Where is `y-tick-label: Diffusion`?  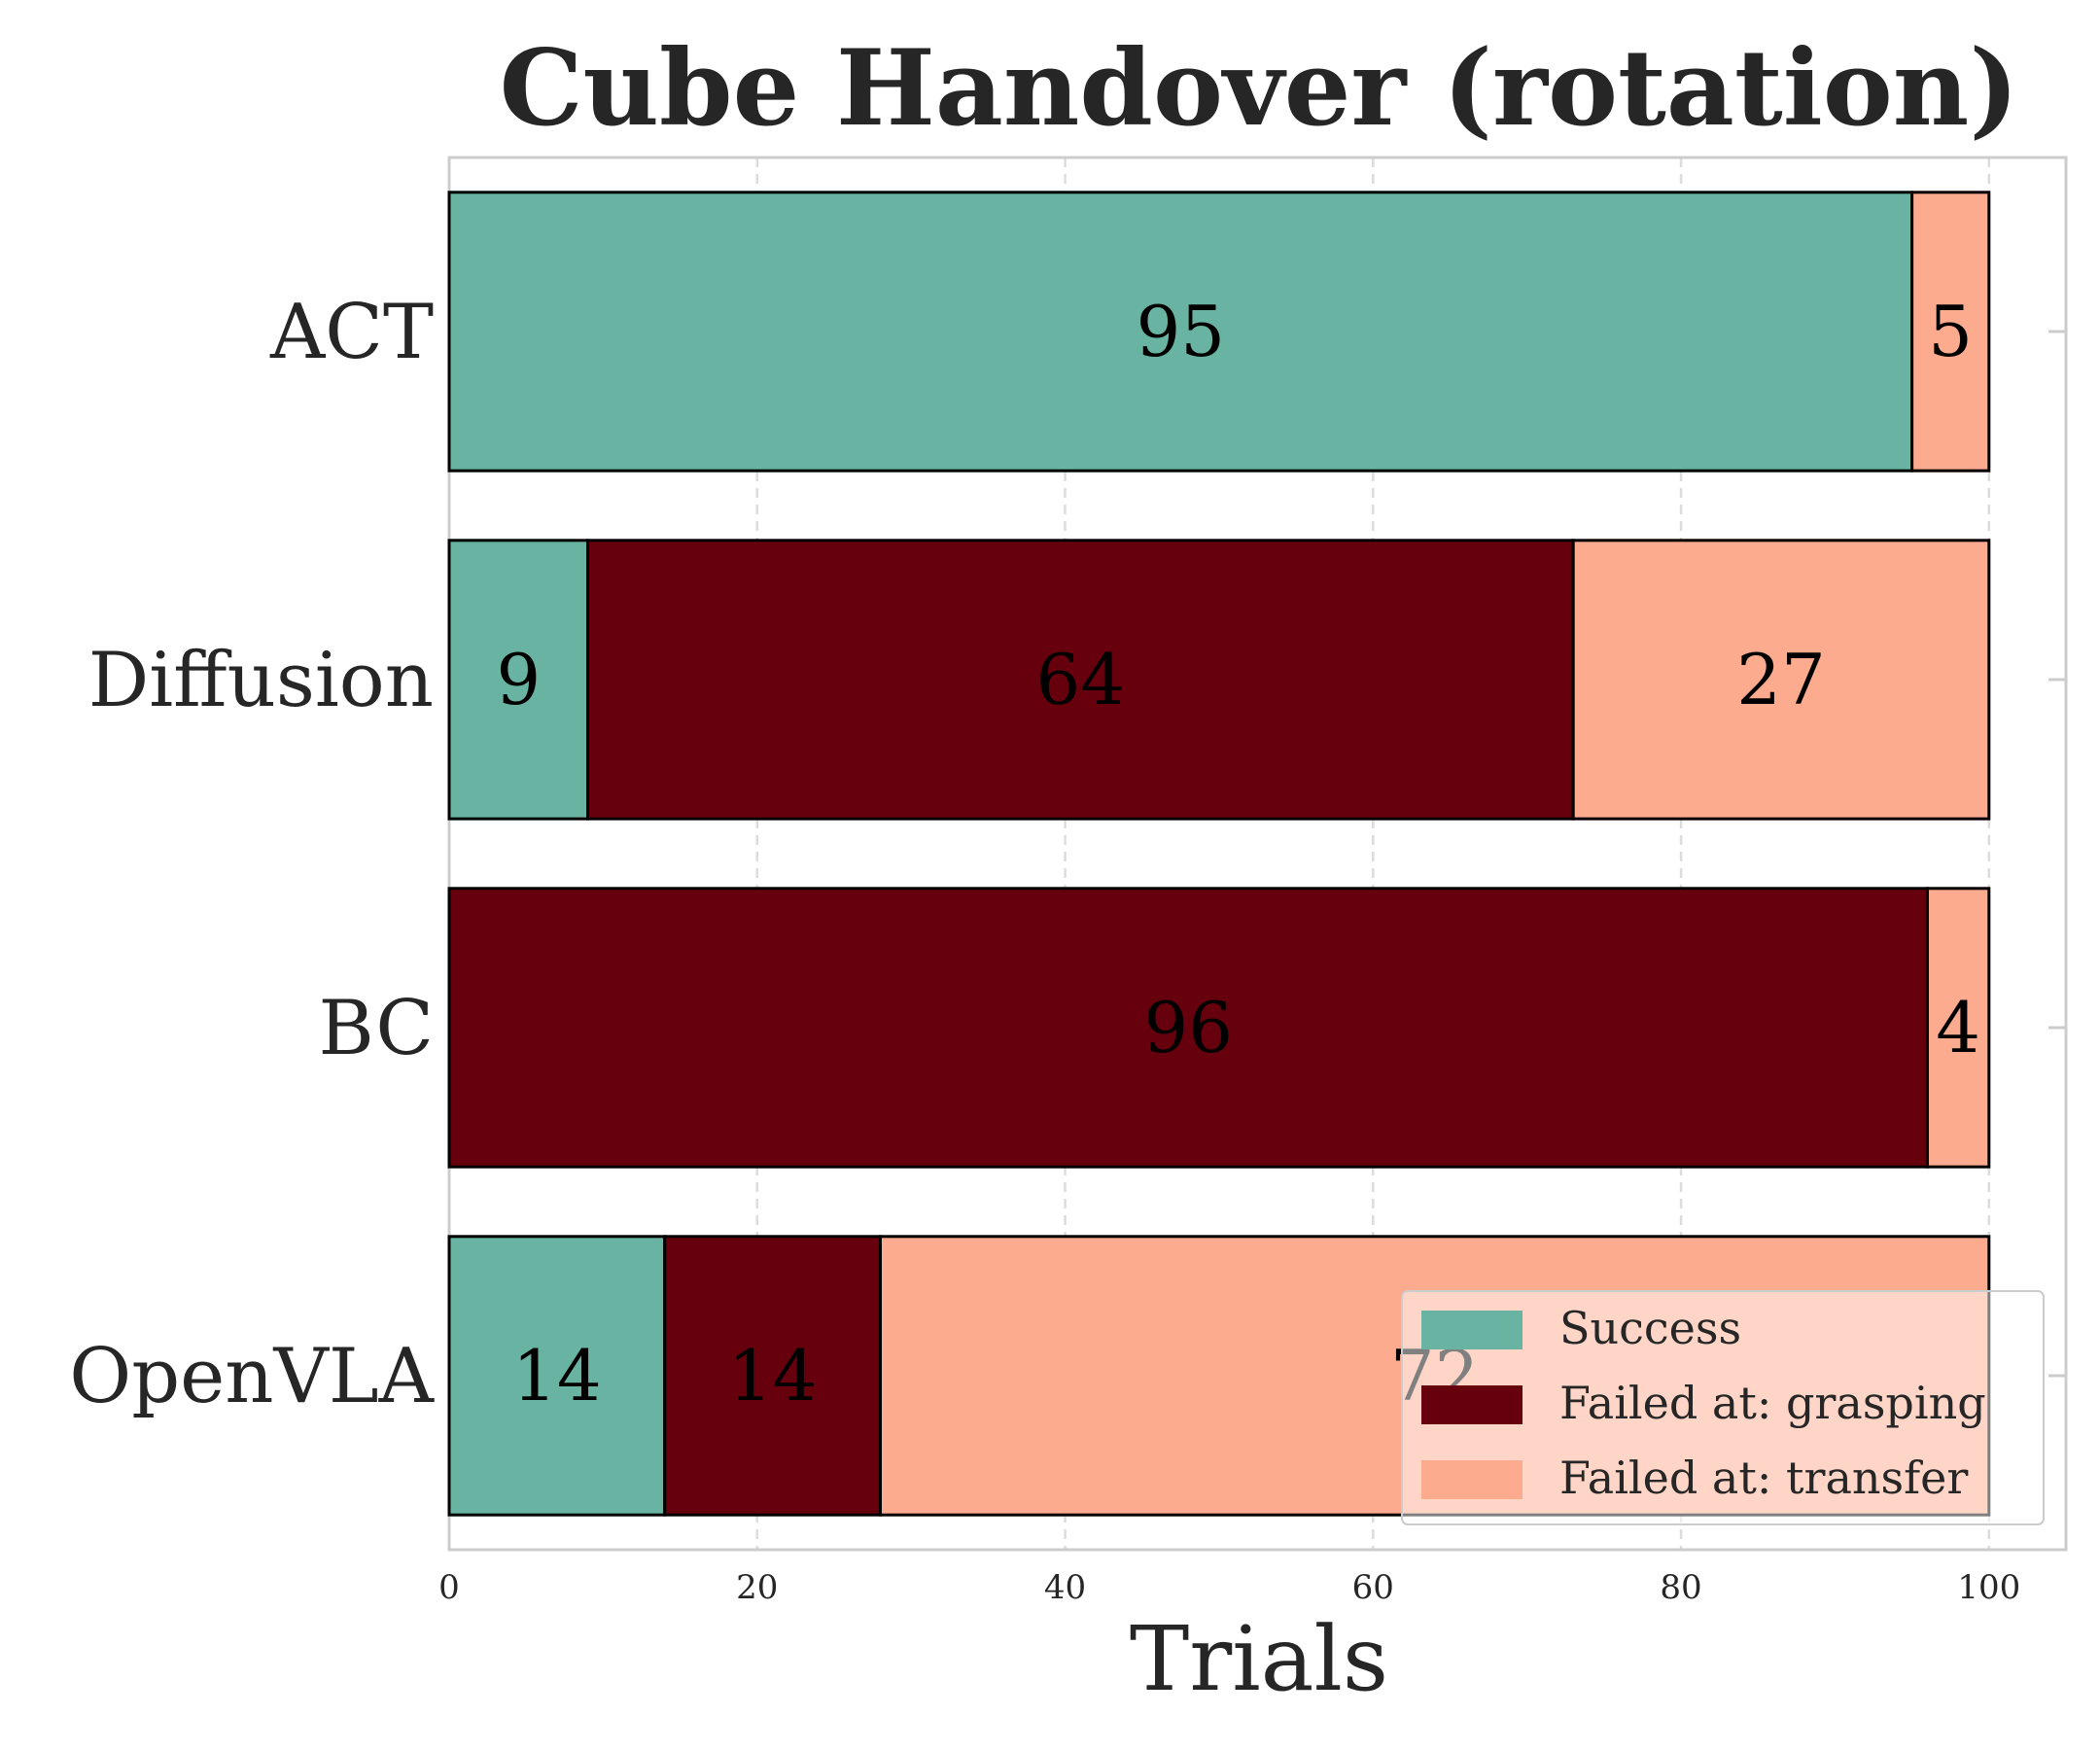 y-tick-label: Diffusion is located at coordinates (261, 680).